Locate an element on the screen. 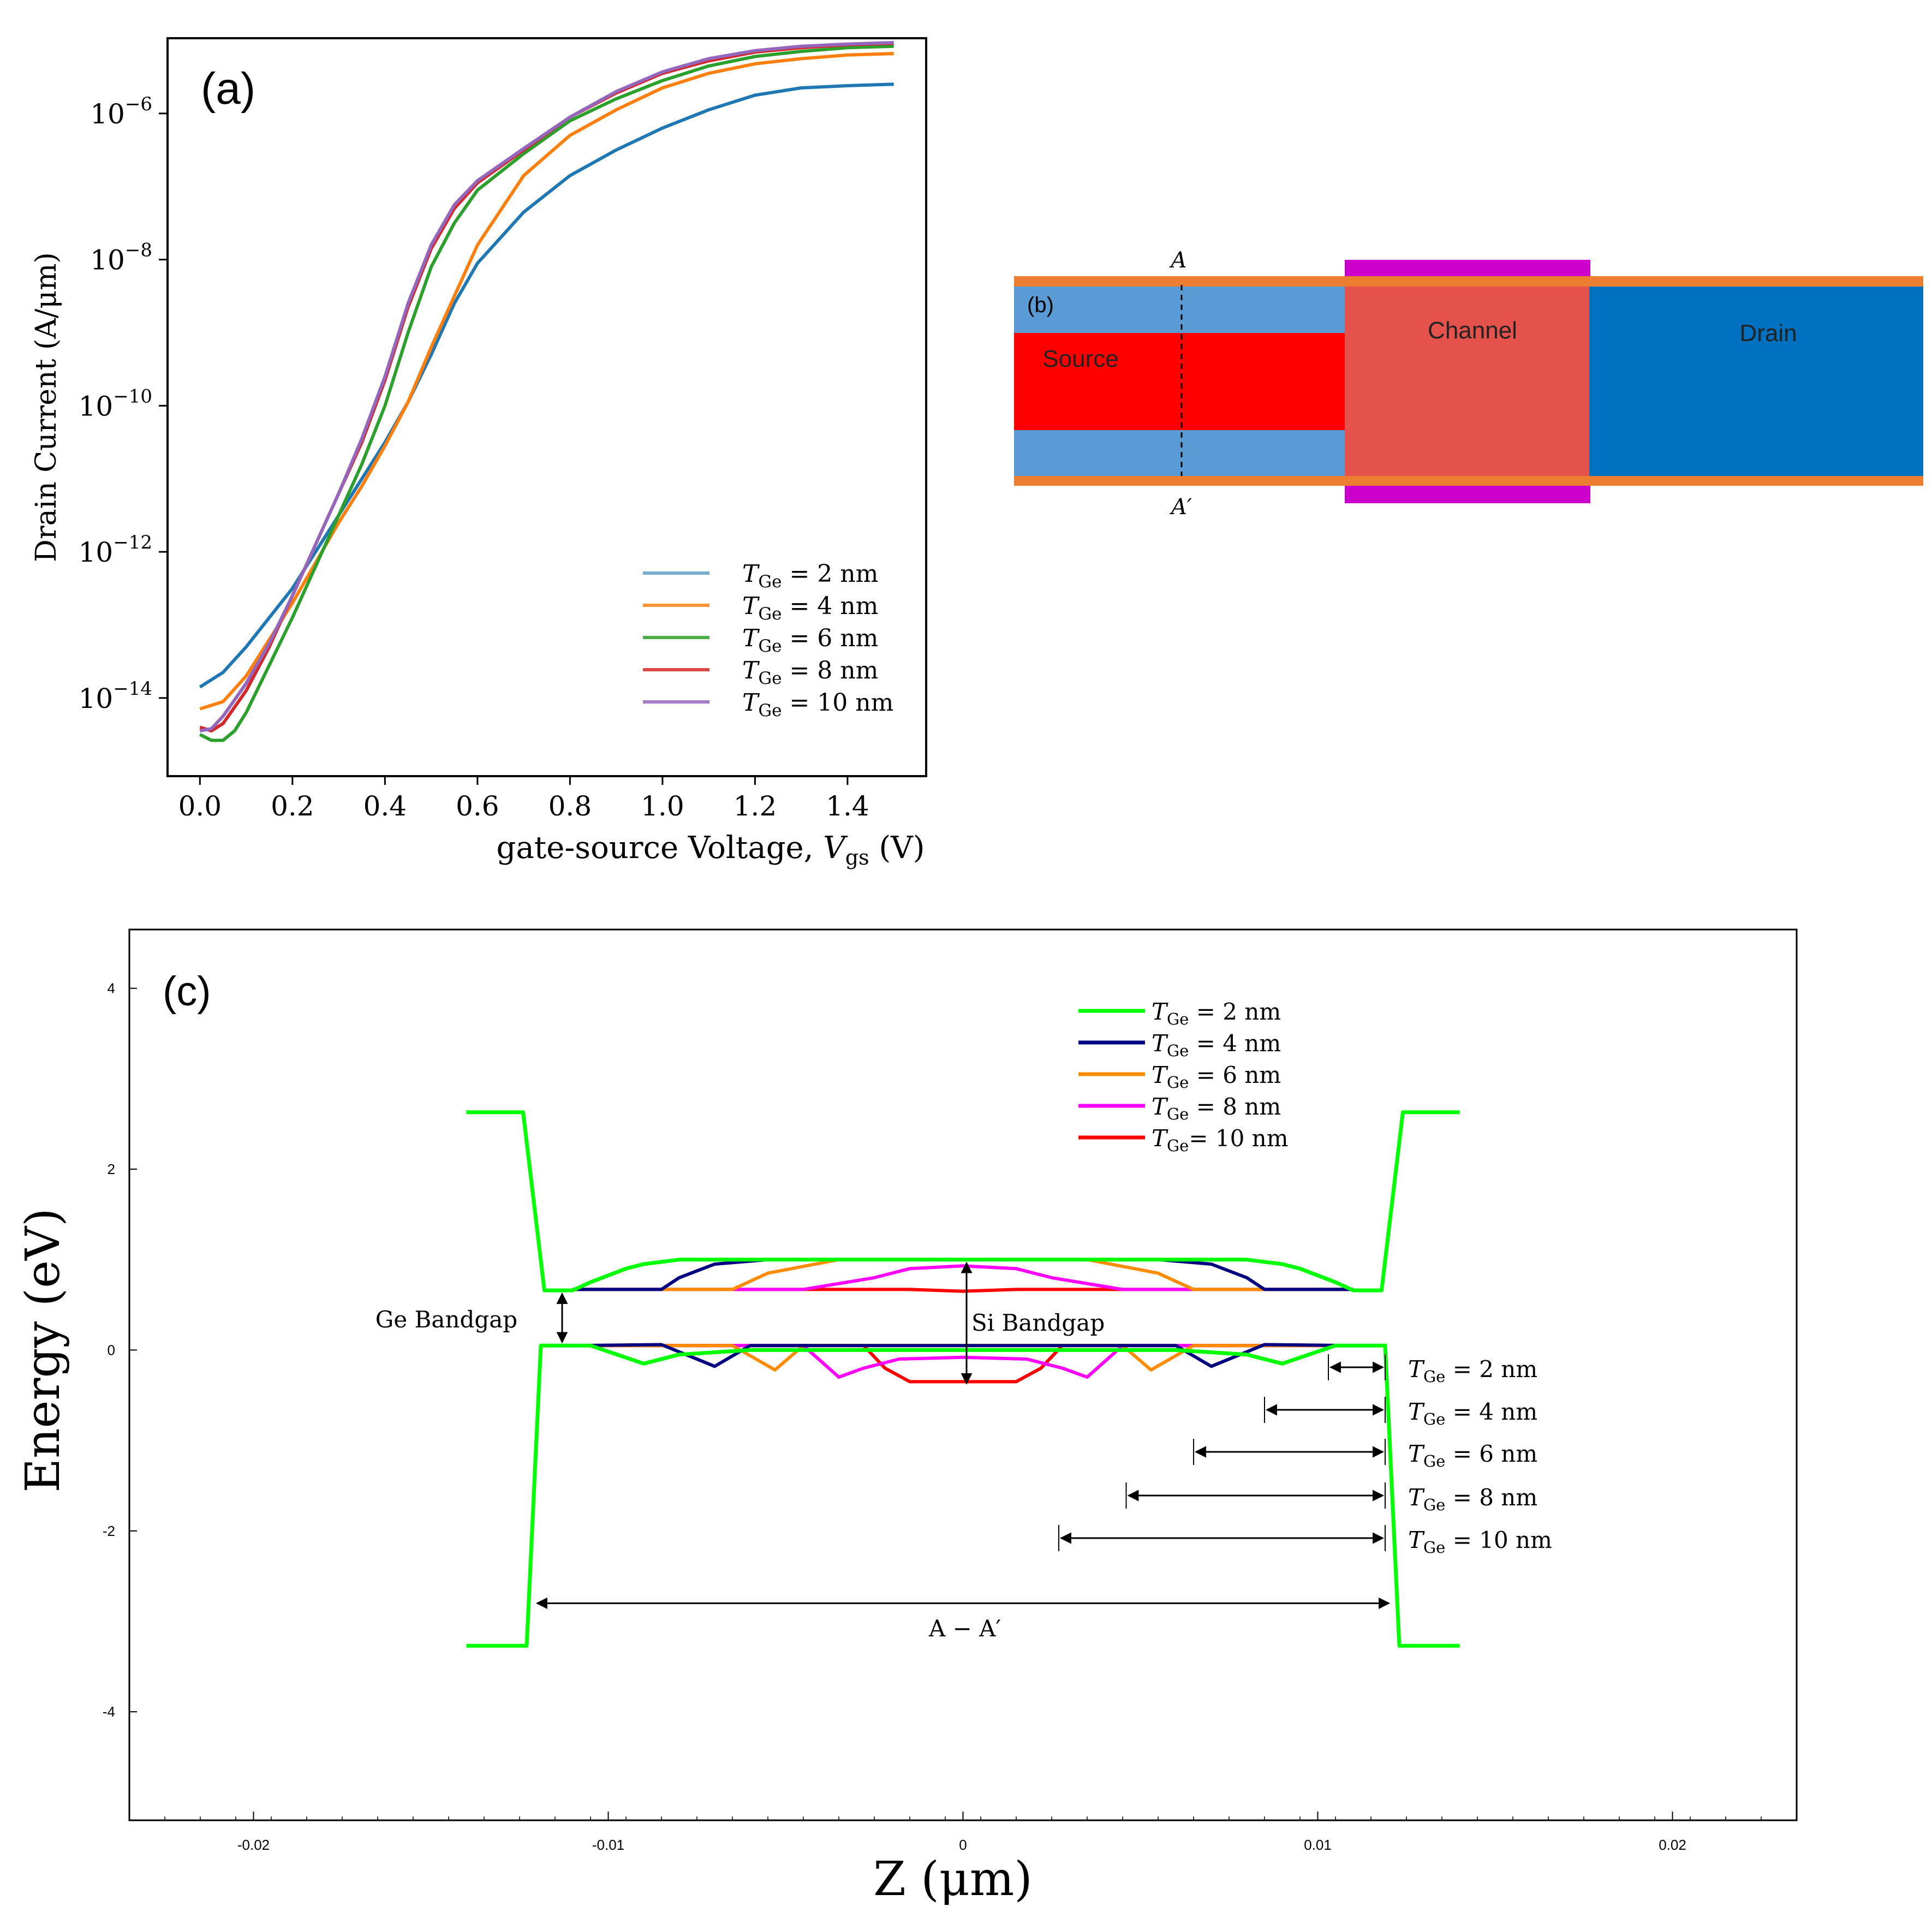 Image resolution: width=1932 pixels, height=1924 pixels. x-tick-label: 0.6 is located at coordinates (477, 806).